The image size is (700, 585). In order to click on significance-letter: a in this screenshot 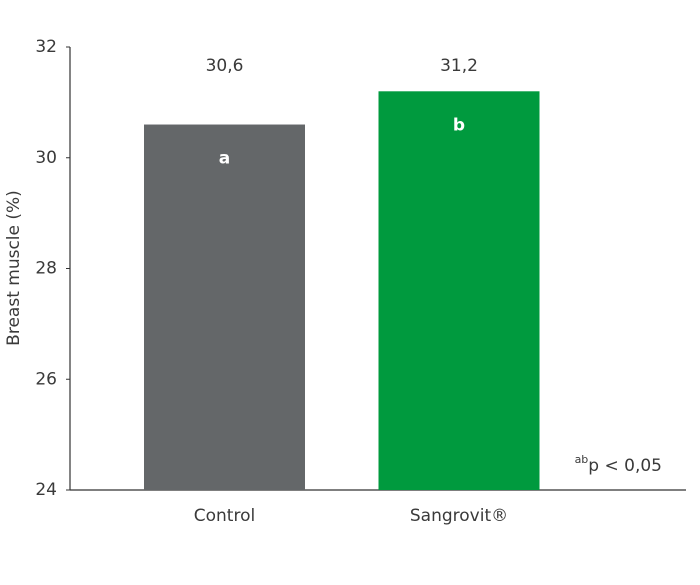, I will do `click(224, 159)`.